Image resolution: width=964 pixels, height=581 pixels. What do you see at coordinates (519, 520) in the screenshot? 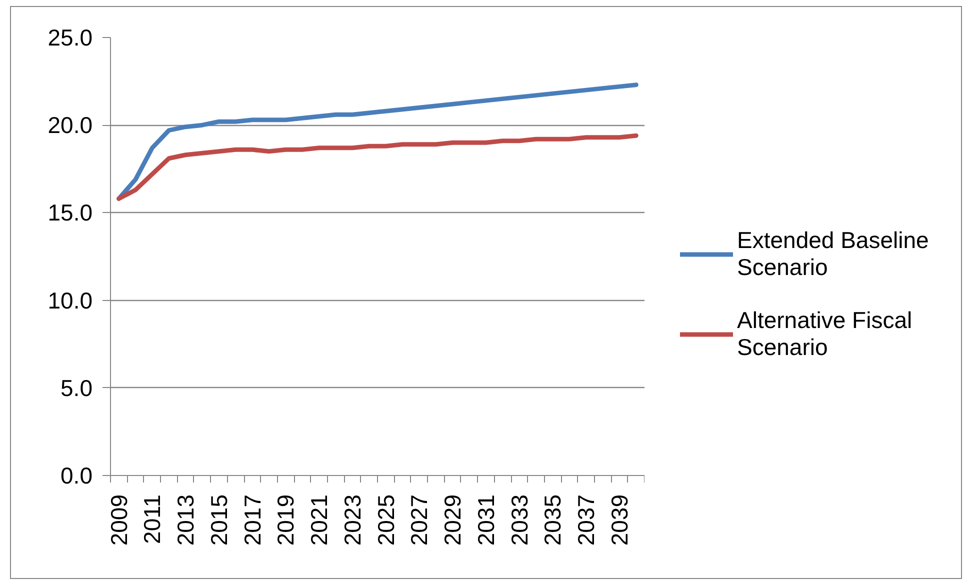
I see `x-tick-label: 2033` at bounding box center [519, 520].